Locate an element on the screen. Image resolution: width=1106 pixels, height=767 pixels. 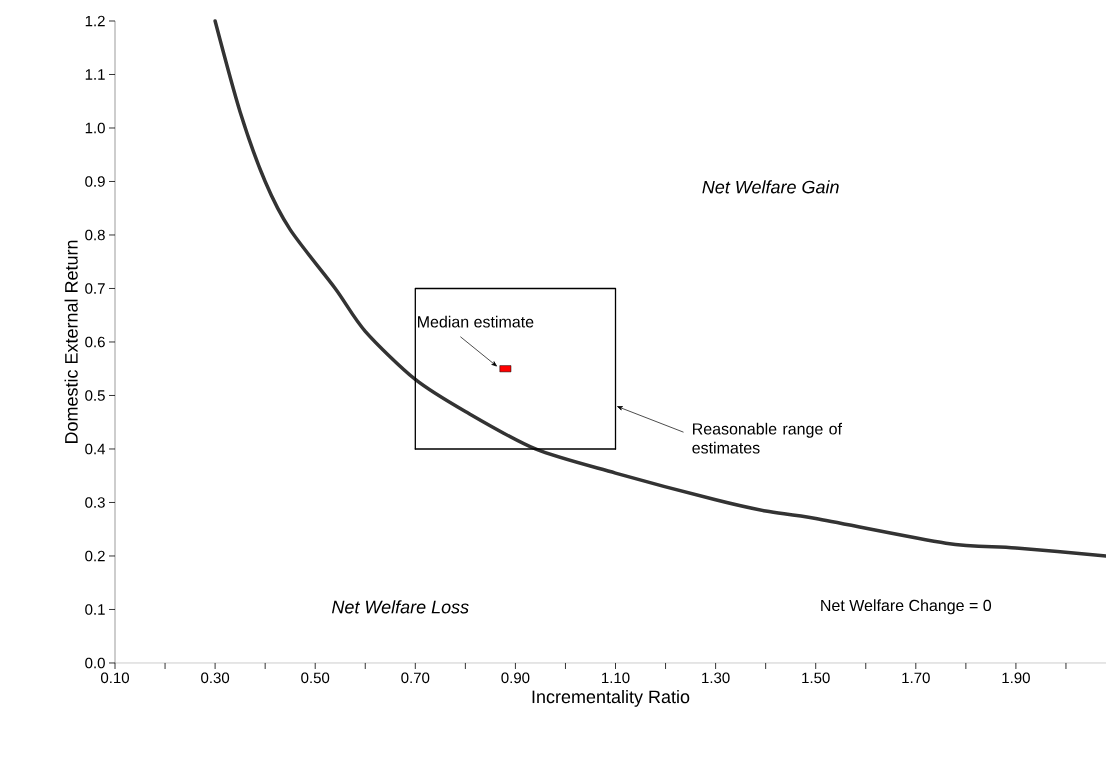
x-tick-label: 1.50 is located at coordinates (816, 678).